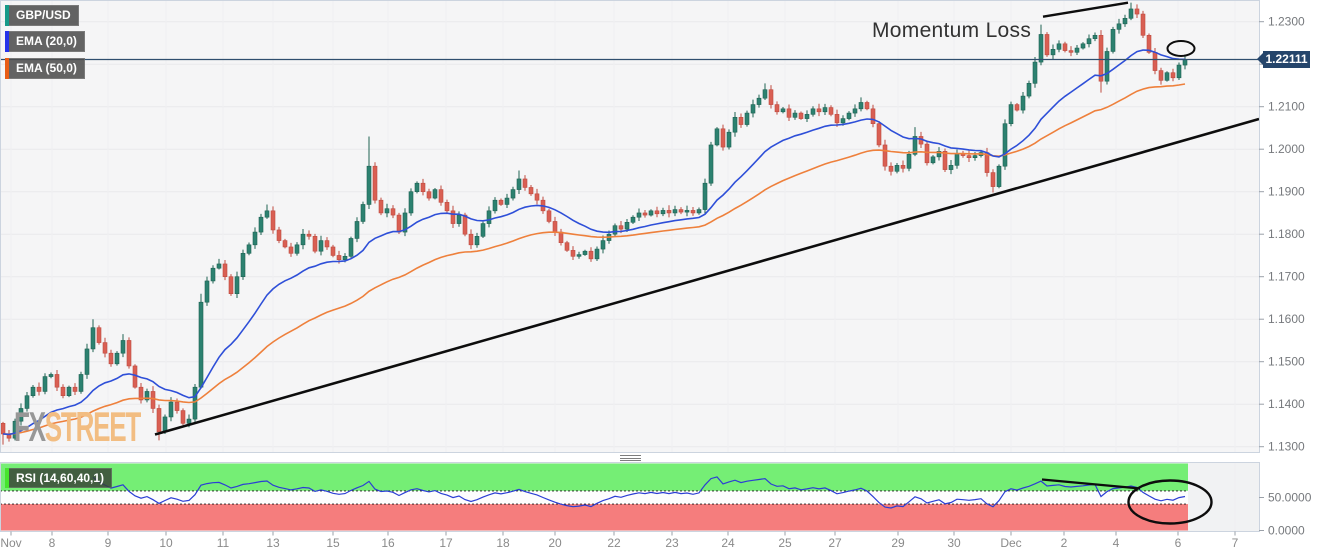 This screenshot has width=1331, height=558. What do you see at coordinates (45, 68) in the screenshot?
I see `ema50-legend: EMA (50,0)` at bounding box center [45, 68].